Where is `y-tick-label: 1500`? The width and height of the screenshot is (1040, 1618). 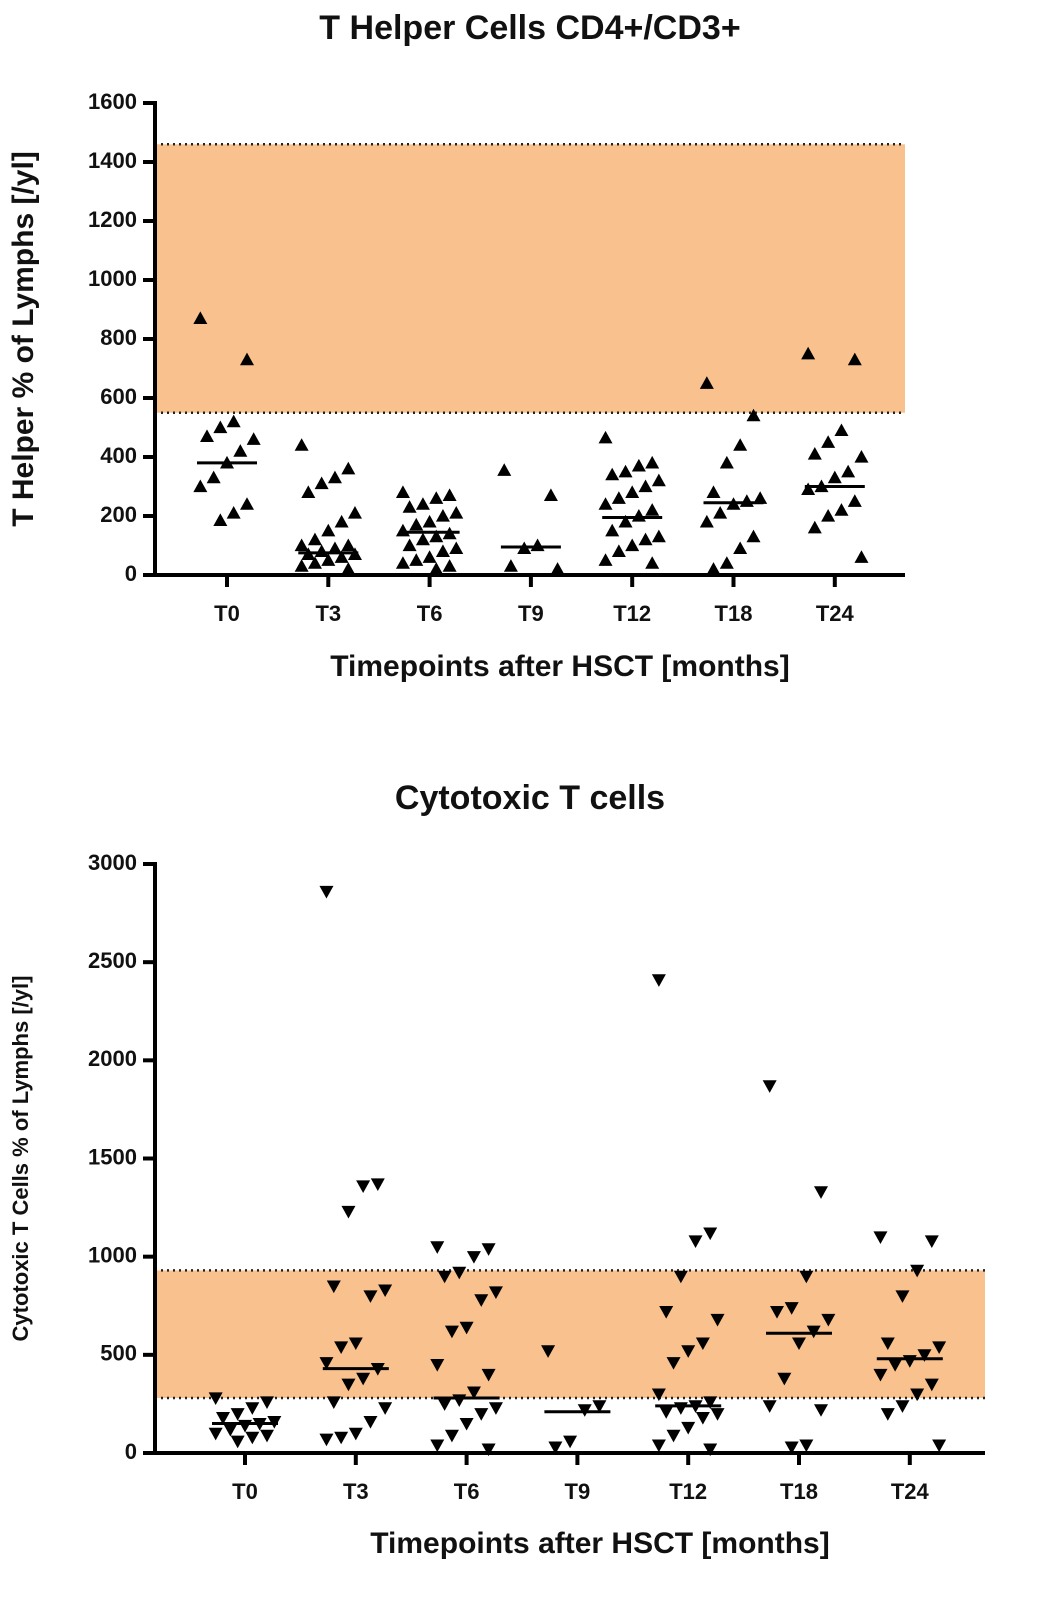 y-tick-label: 1500 is located at coordinates (112, 1156).